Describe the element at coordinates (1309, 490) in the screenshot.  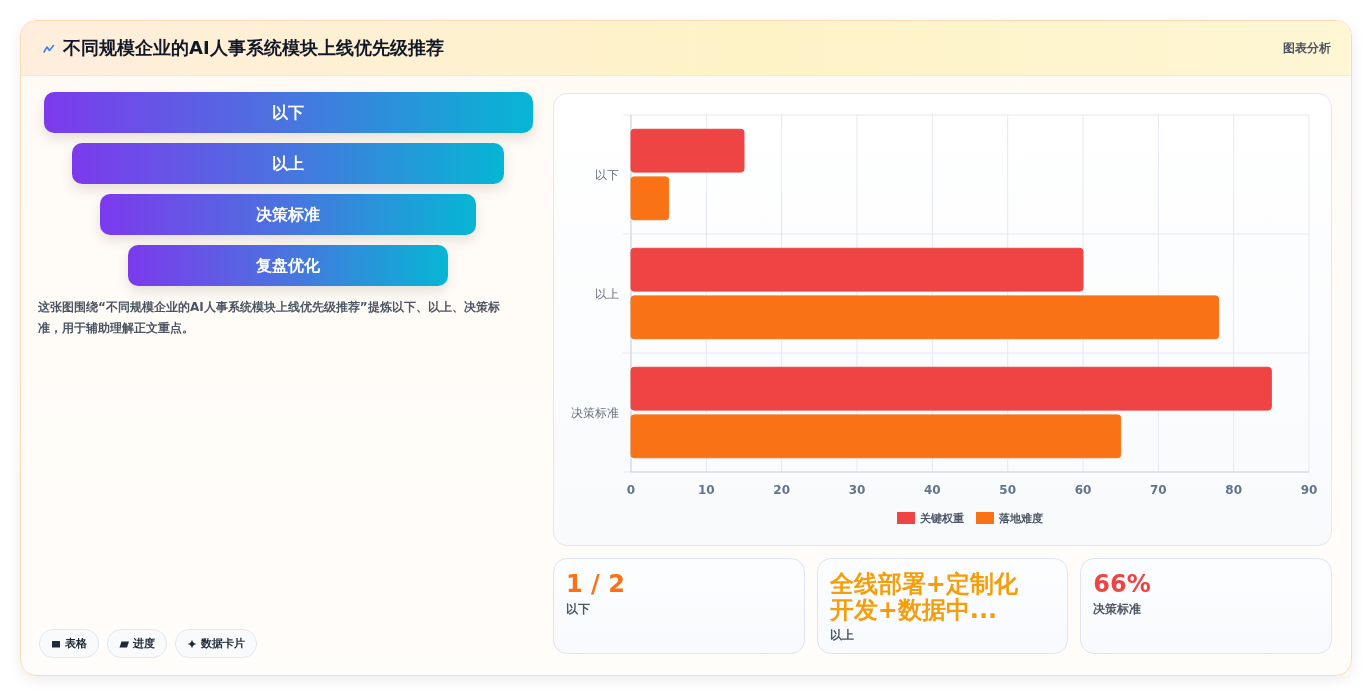
I see `x-tick-label: 90` at that location.